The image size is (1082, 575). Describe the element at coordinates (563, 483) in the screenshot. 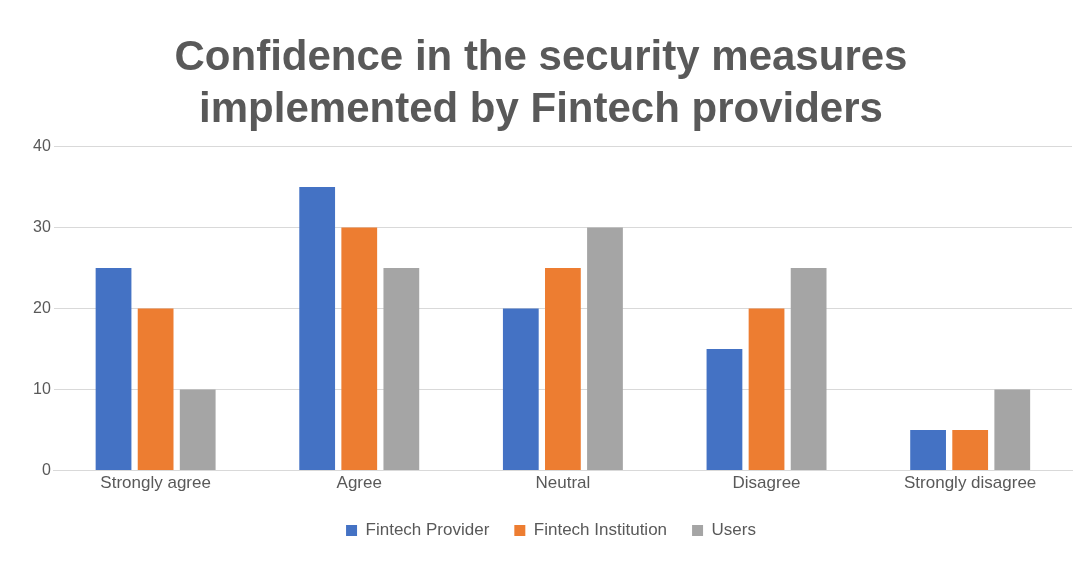

I see `x-tick-label: Neutral` at that location.